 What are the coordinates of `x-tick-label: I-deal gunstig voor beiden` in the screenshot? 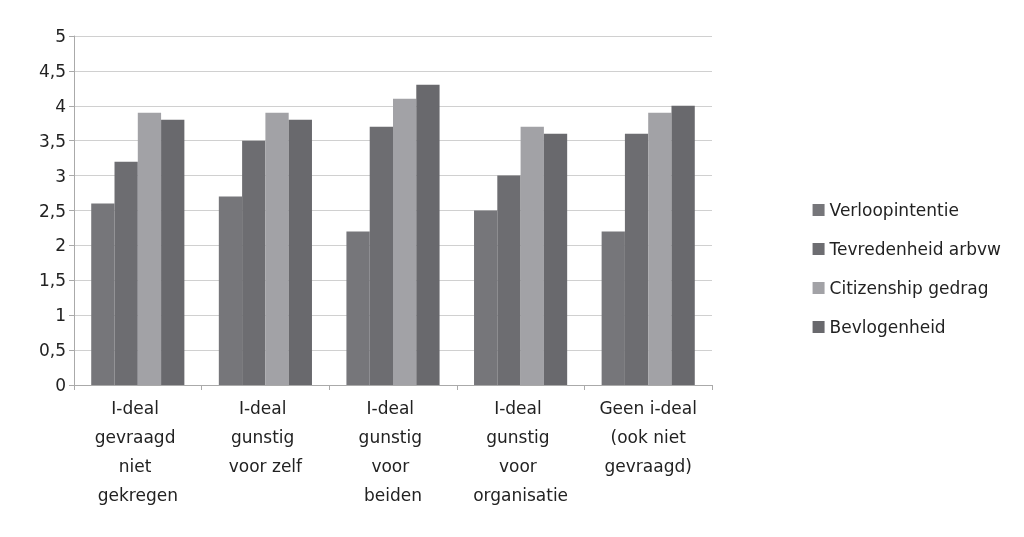 It's located at (393, 451).